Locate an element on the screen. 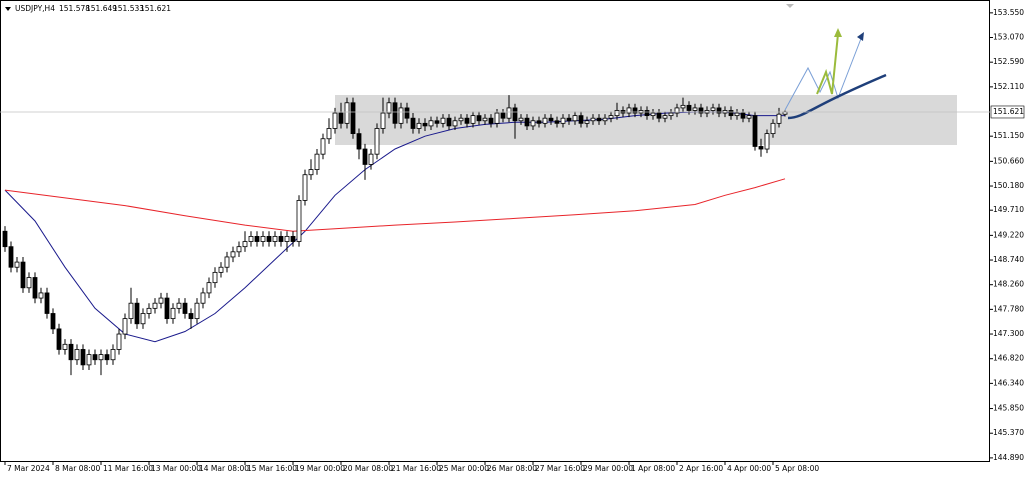 The width and height of the screenshot is (1025, 482). price-label-box is located at coordinates (1007, 112).